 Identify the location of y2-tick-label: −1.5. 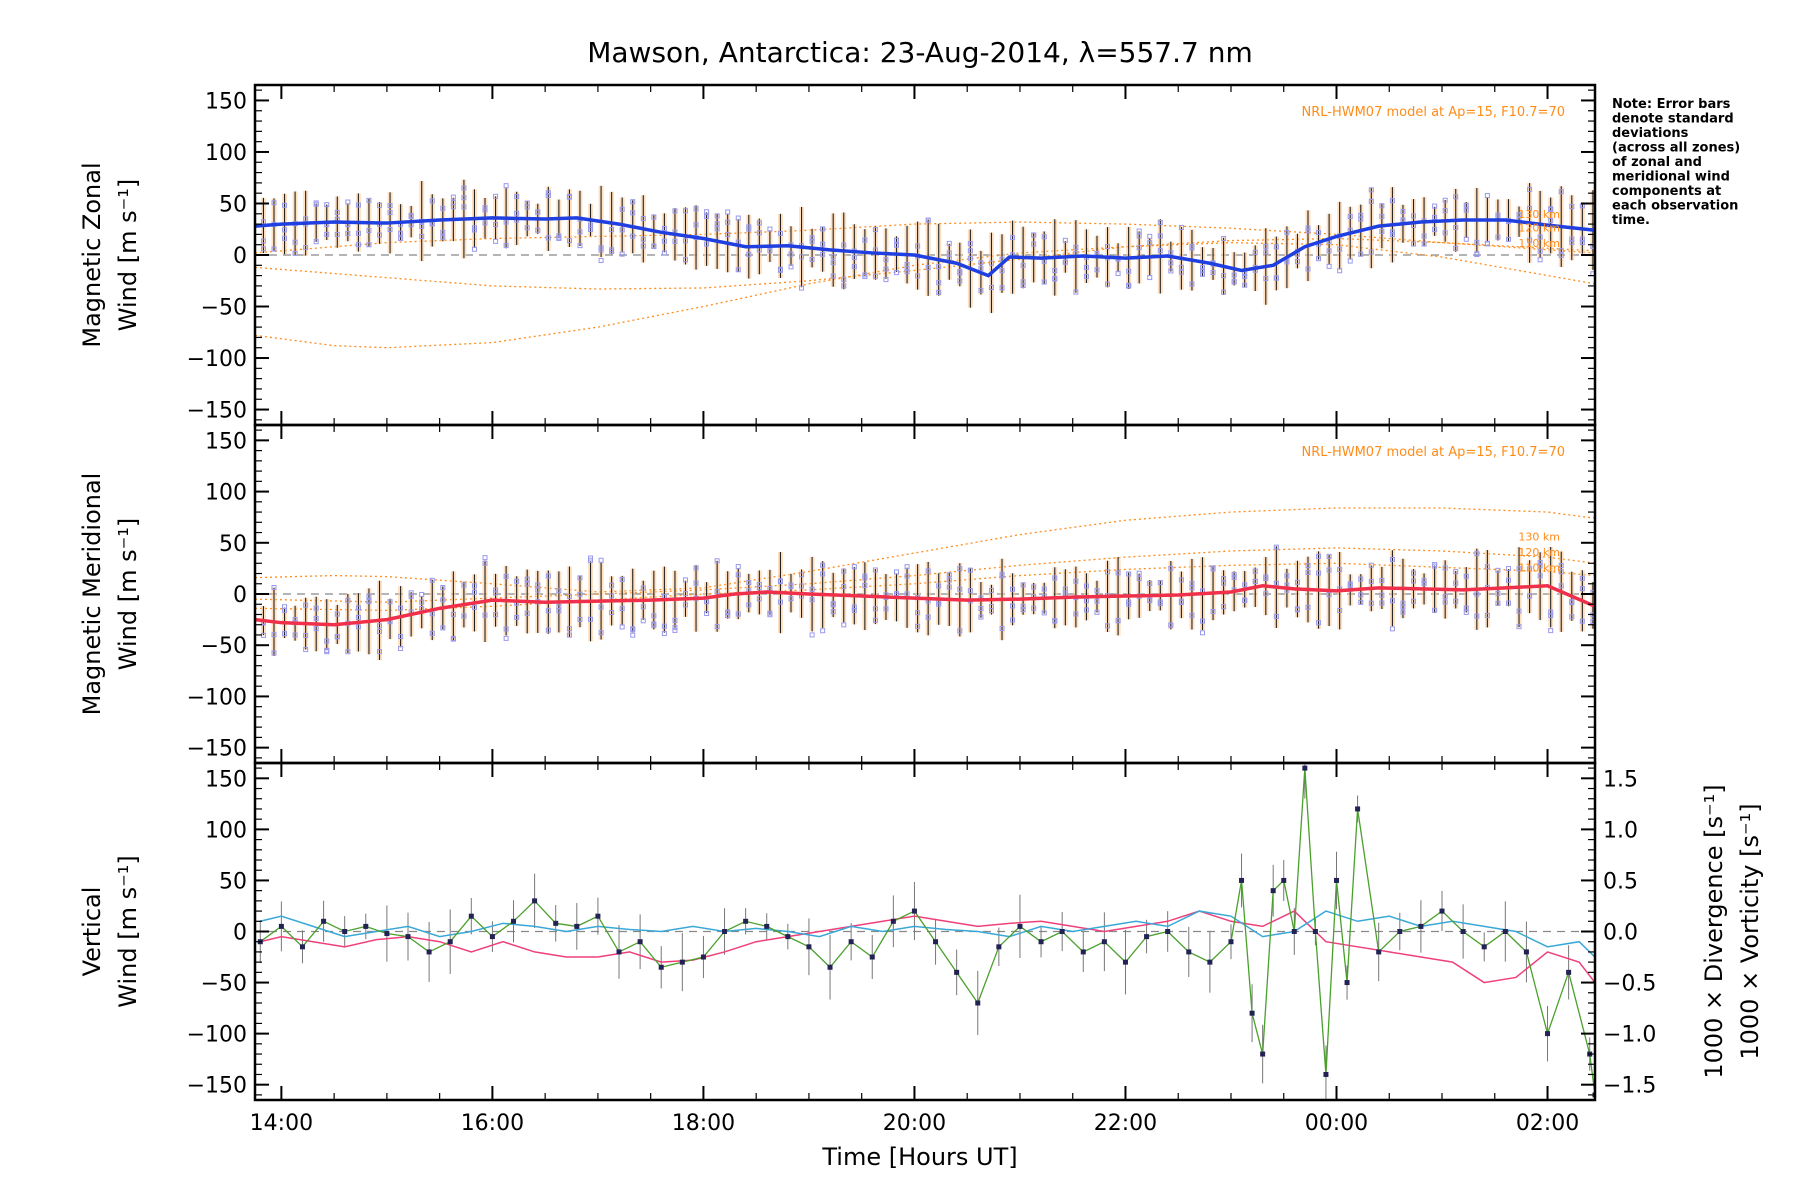
(1629, 1086).